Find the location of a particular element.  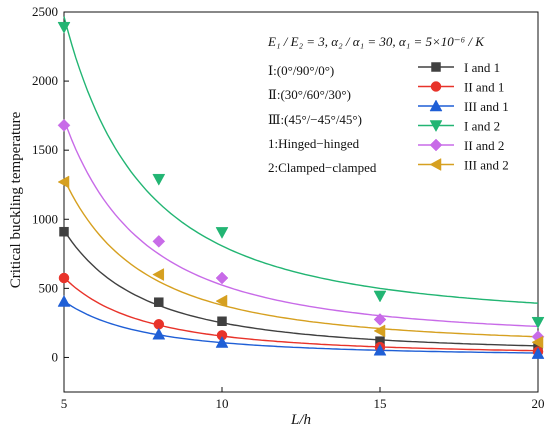

legend-label: III and 2 is located at coordinates (486, 165).